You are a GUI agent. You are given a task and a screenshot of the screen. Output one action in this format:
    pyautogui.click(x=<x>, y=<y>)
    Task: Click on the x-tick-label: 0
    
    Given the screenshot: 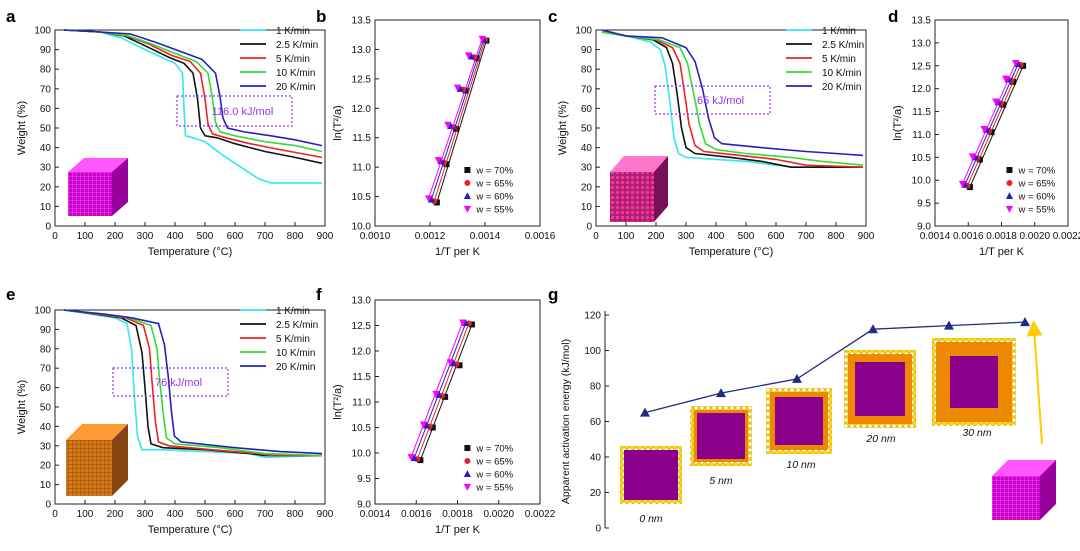 What is the action you would take?
    pyautogui.click(x=596, y=236)
    